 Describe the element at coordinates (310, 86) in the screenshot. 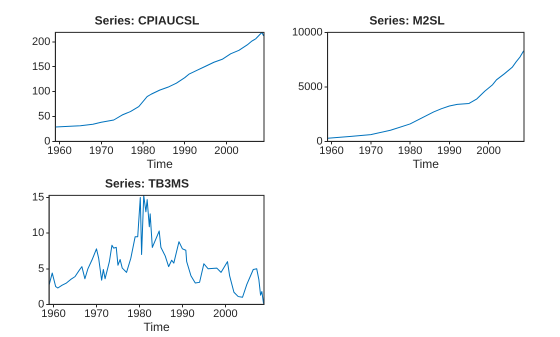

I see `y-tick-label: 5000` at that location.